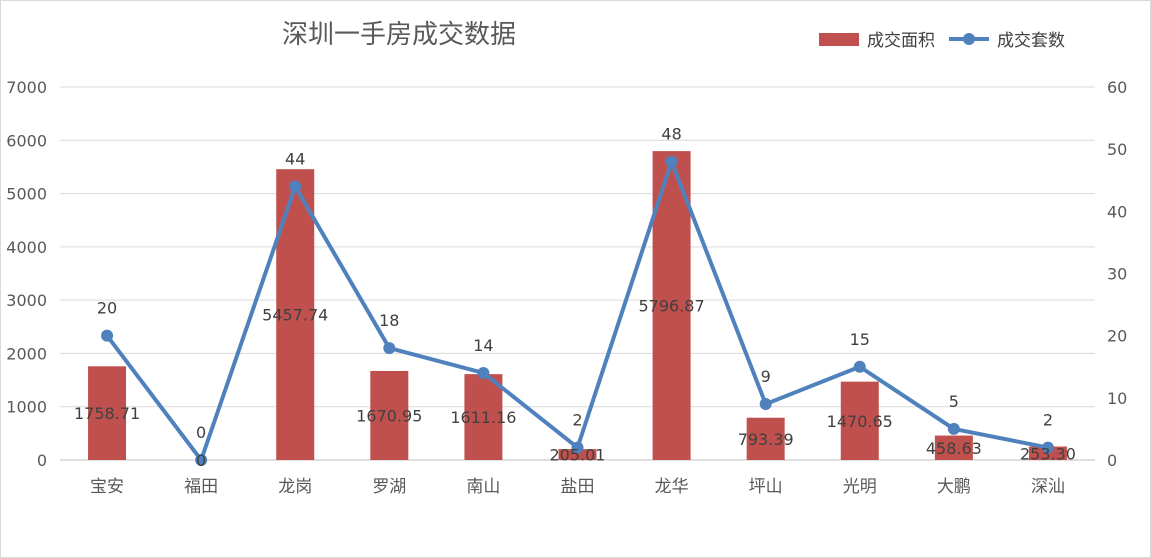  What do you see at coordinates (1031, 41) in the screenshot?
I see `legend-line-label: 成交套数` at bounding box center [1031, 41].